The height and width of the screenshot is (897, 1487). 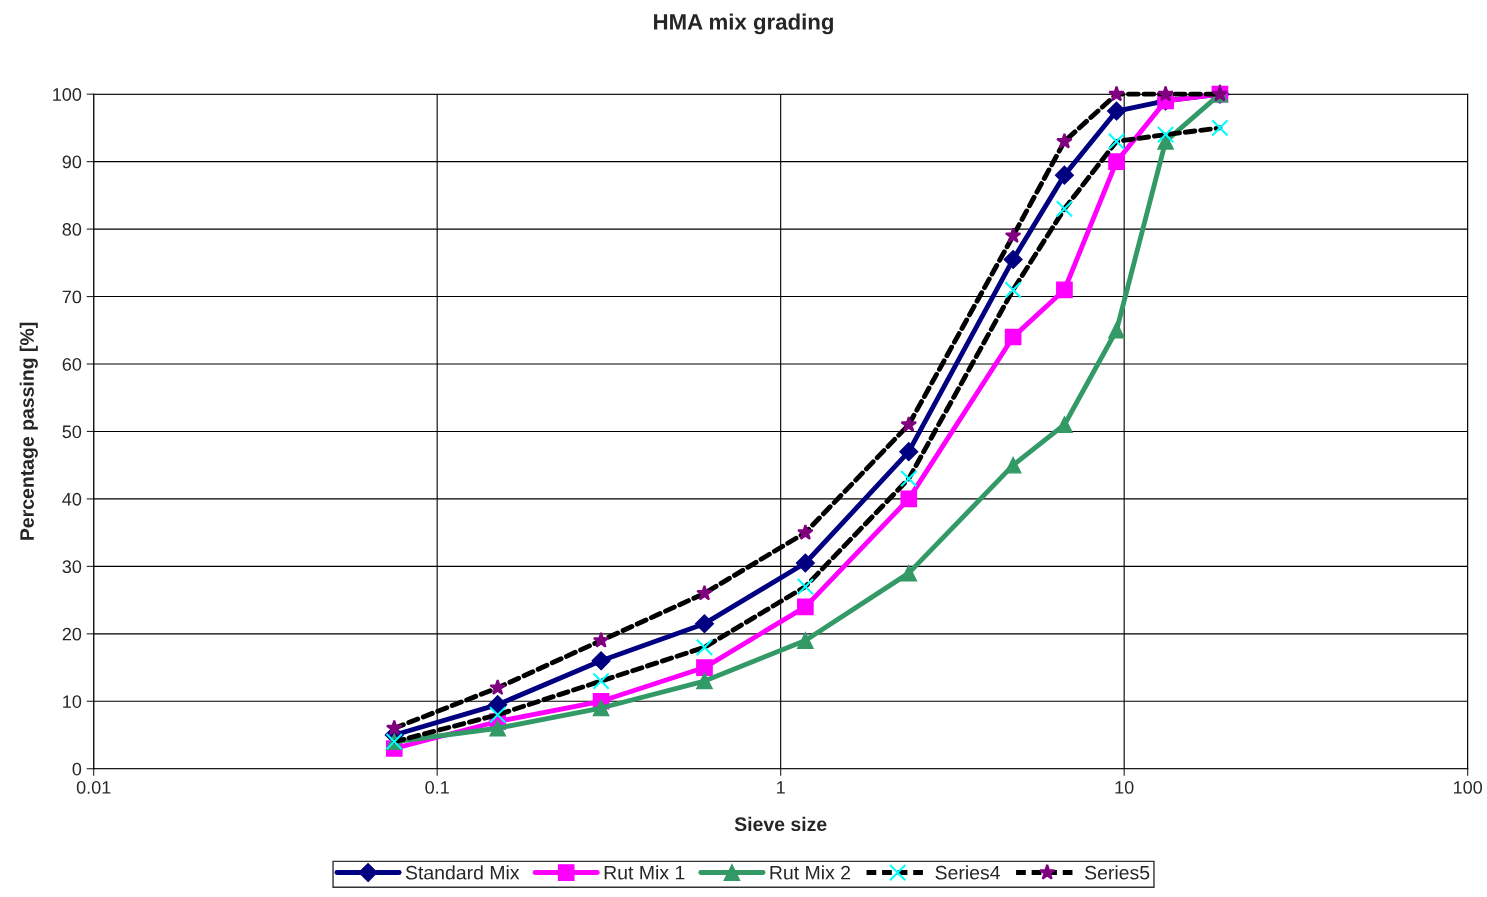 I want to click on y-tick-label: 80, so click(x=72, y=229).